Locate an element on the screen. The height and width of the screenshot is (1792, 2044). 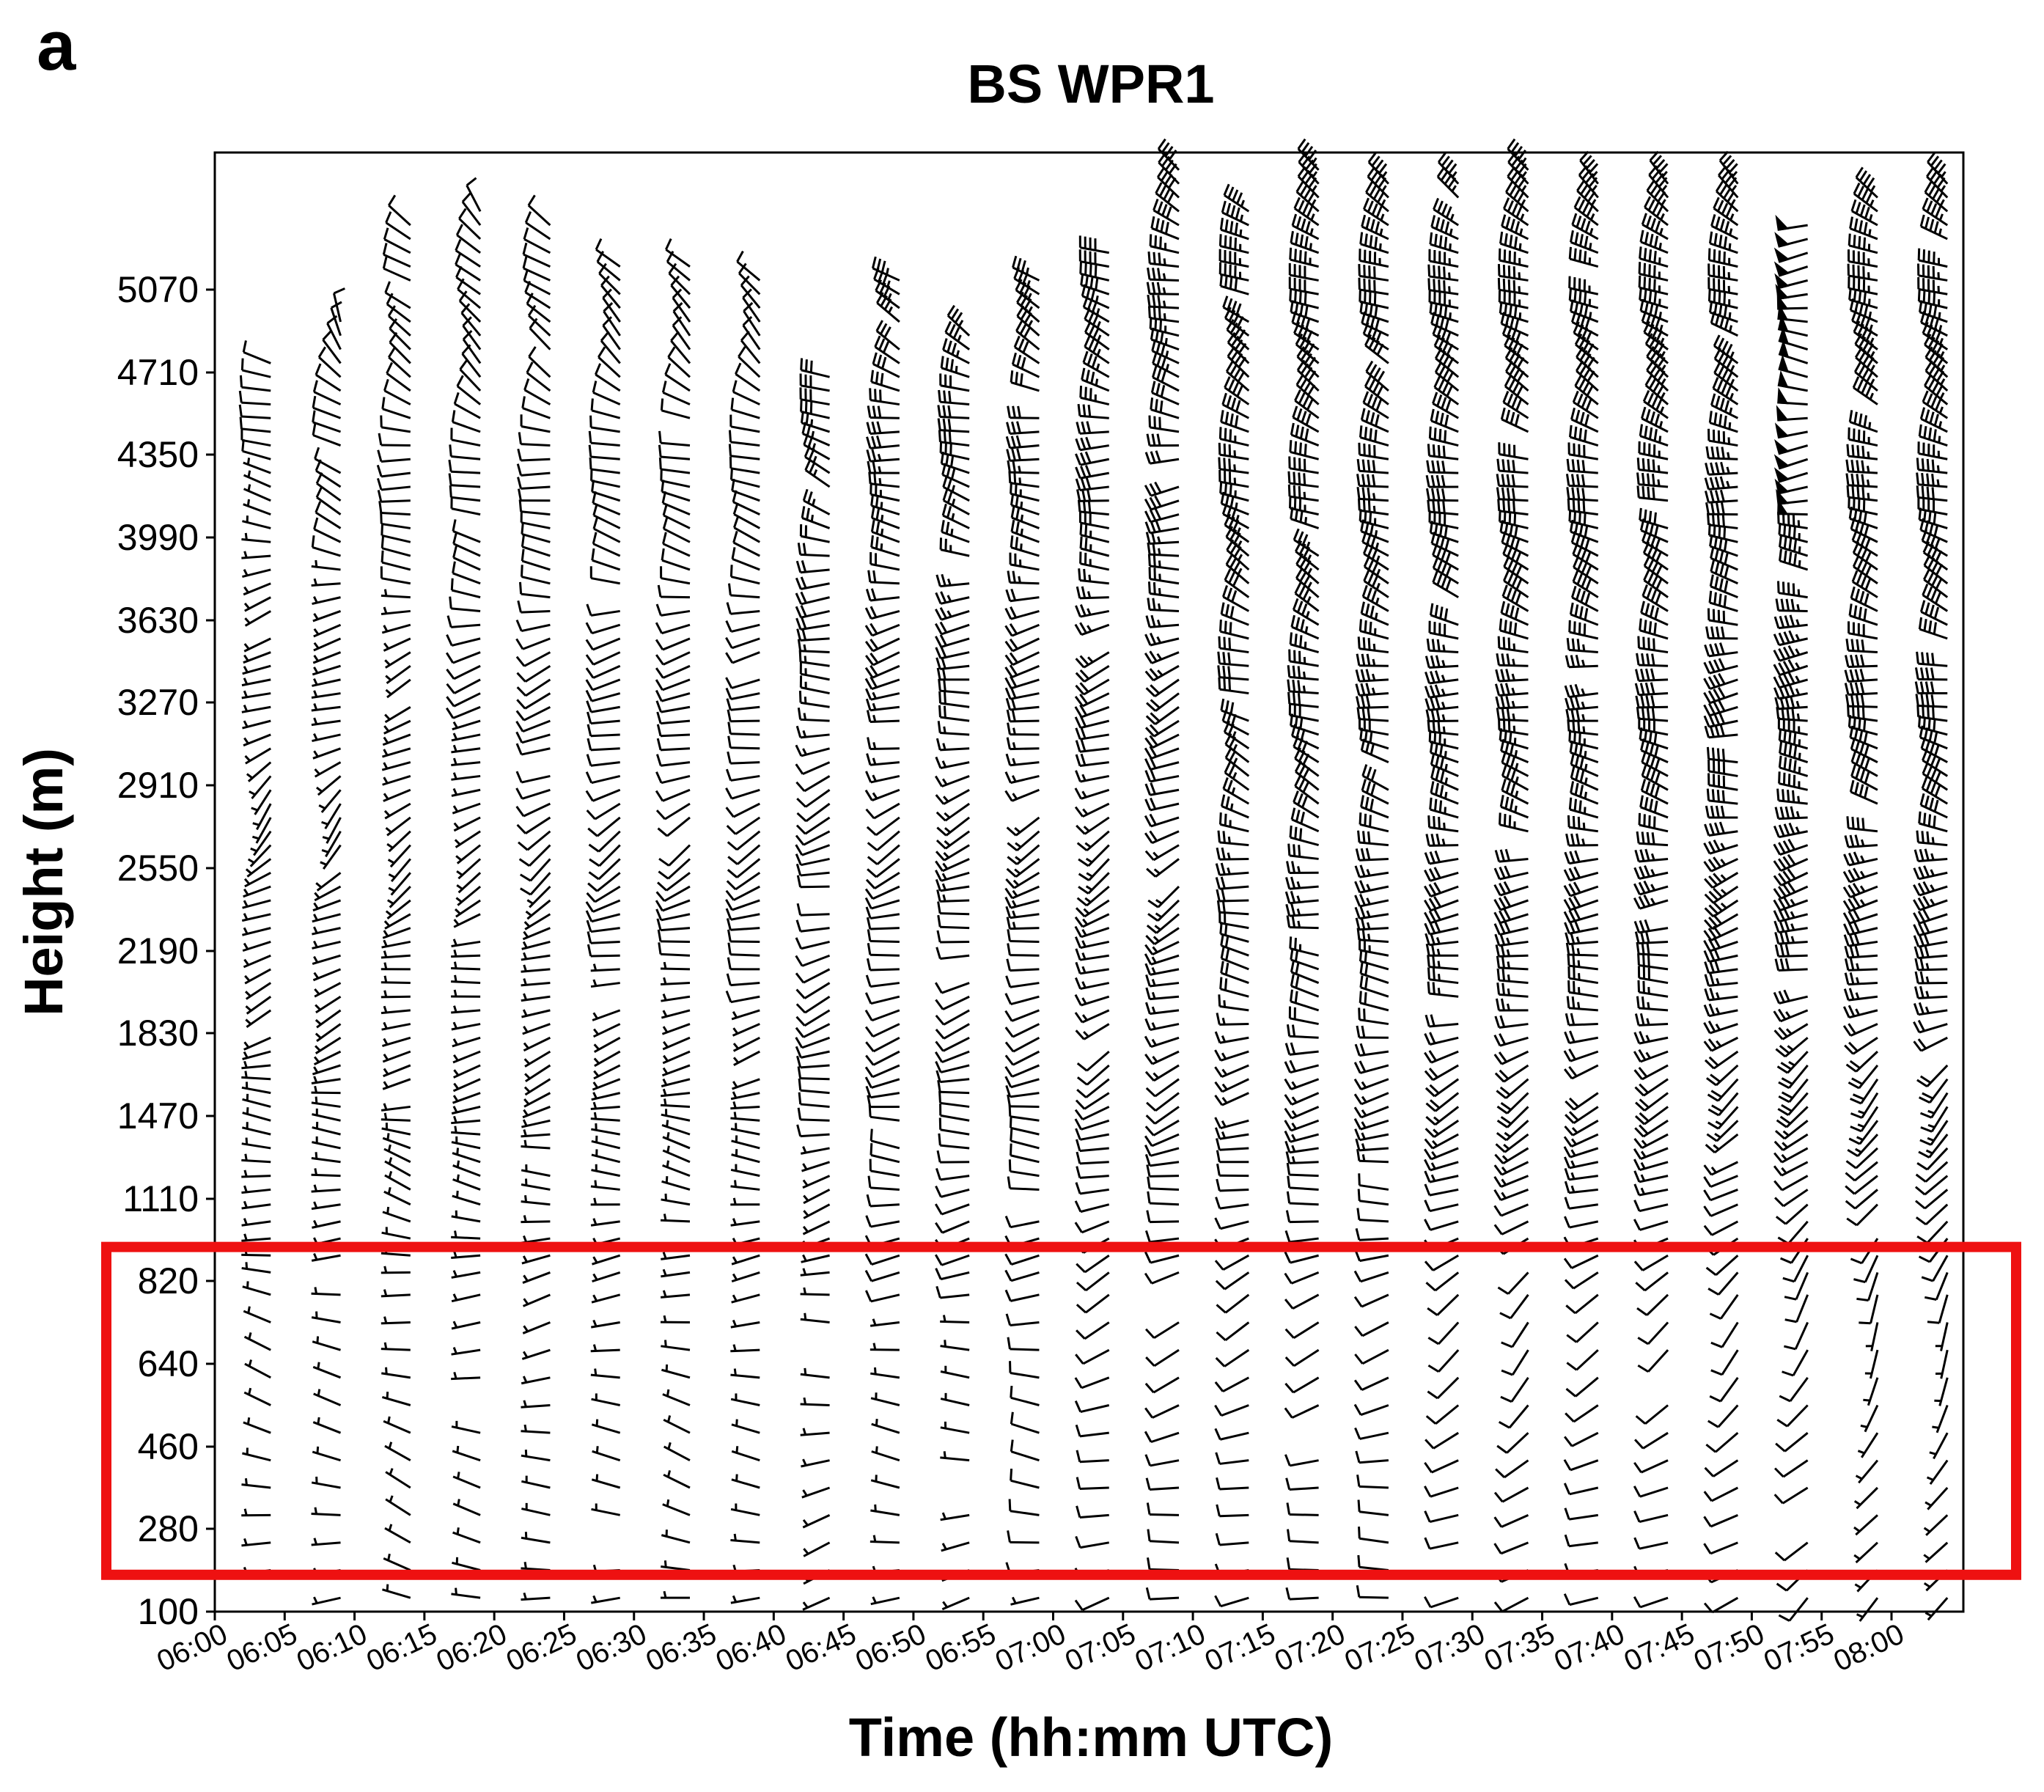
x-tick-label: 07:35 is located at coordinates (1519, 1647).